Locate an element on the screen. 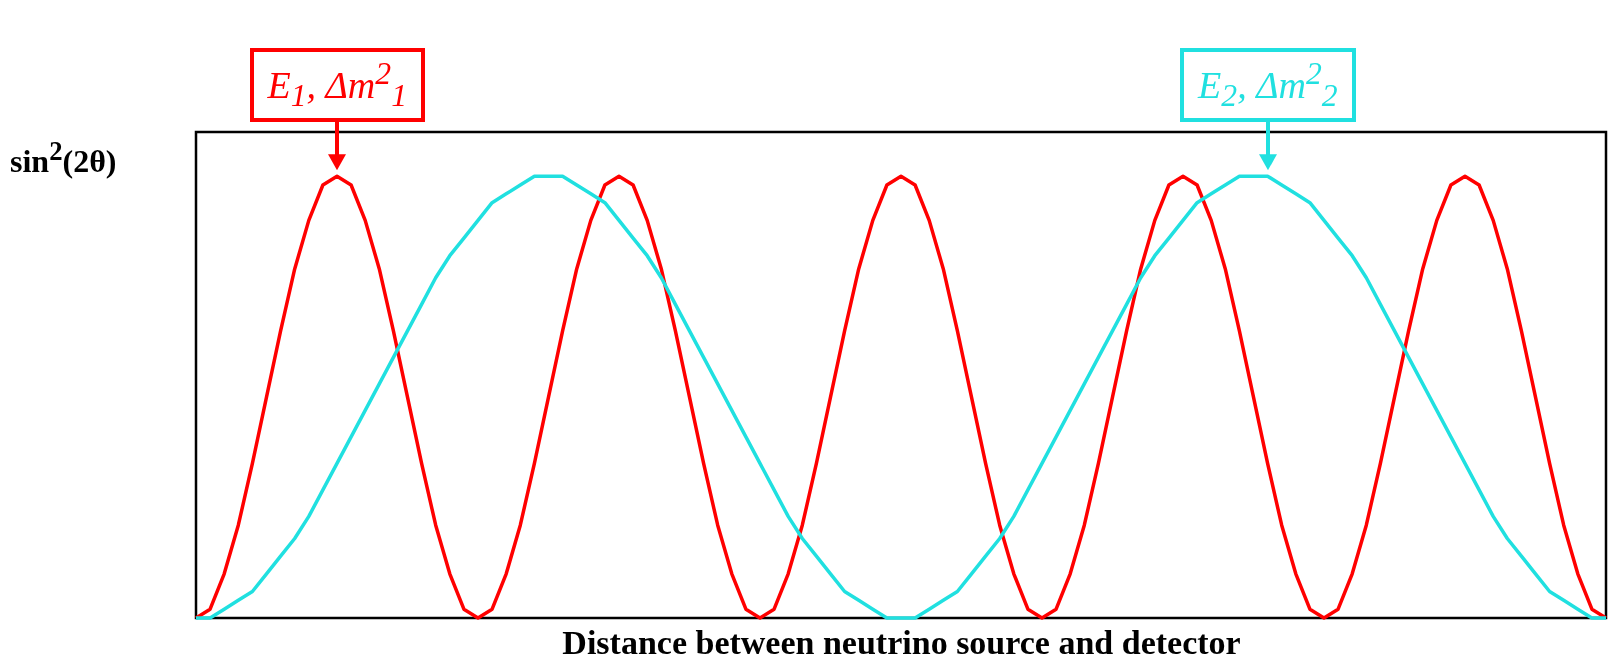  y-axis-title: sin$^{2}$(2θ) is located at coordinates (63, 158).